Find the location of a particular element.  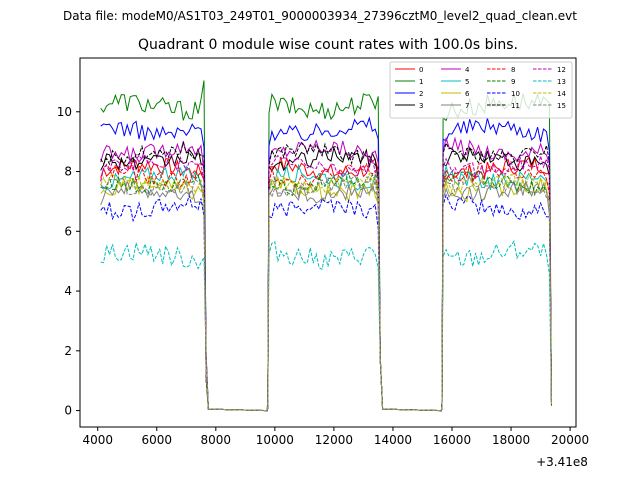

x-tick-label: 4000 is located at coordinates (97, 440).